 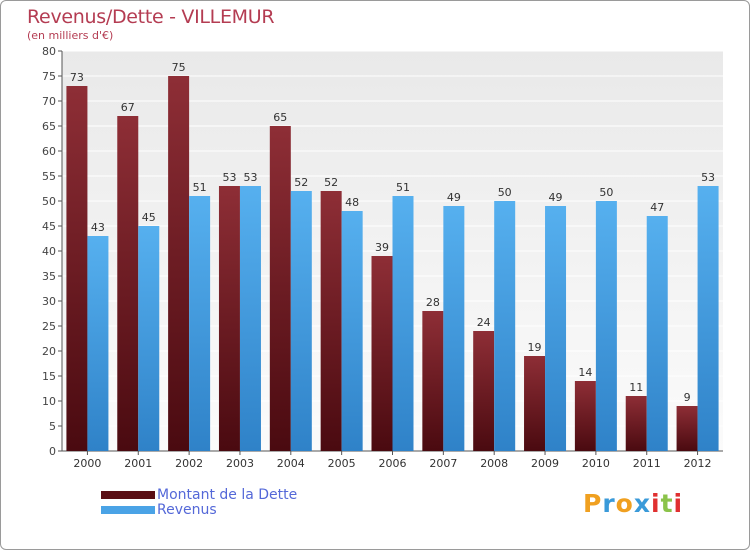 I want to click on bar-debt-2004, so click(x=280, y=288).